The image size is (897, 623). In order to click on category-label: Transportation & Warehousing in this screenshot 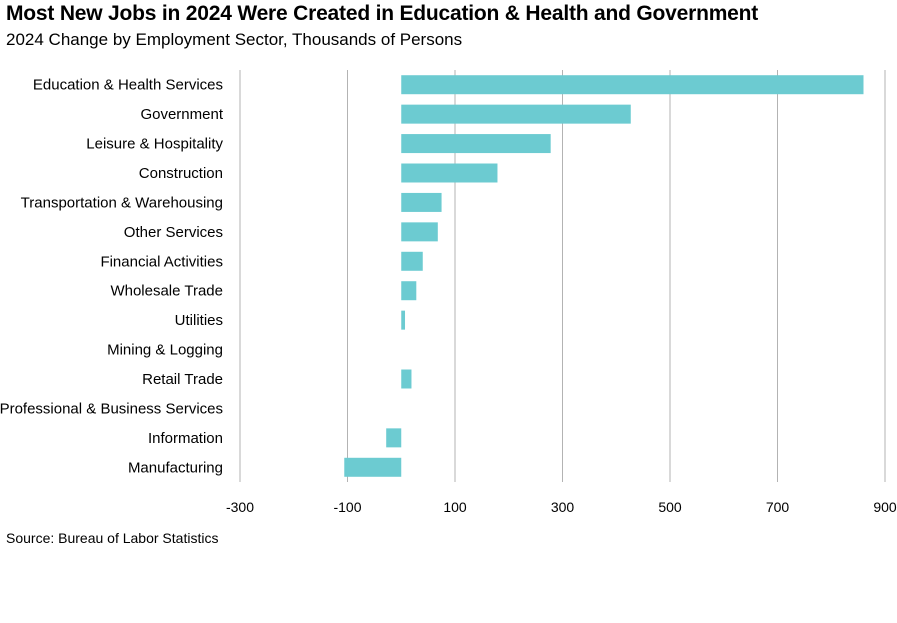, I will do `click(122, 202)`.